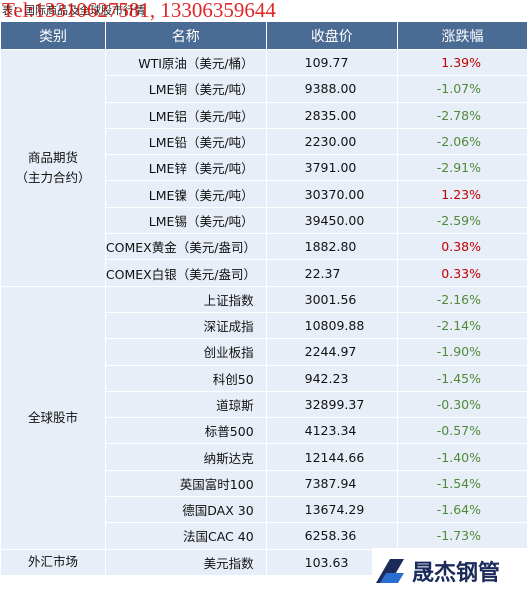  Describe the element at coordinates (456, 573) in the screenshot. I see `logo-text: 晟杰钢管` at that location.